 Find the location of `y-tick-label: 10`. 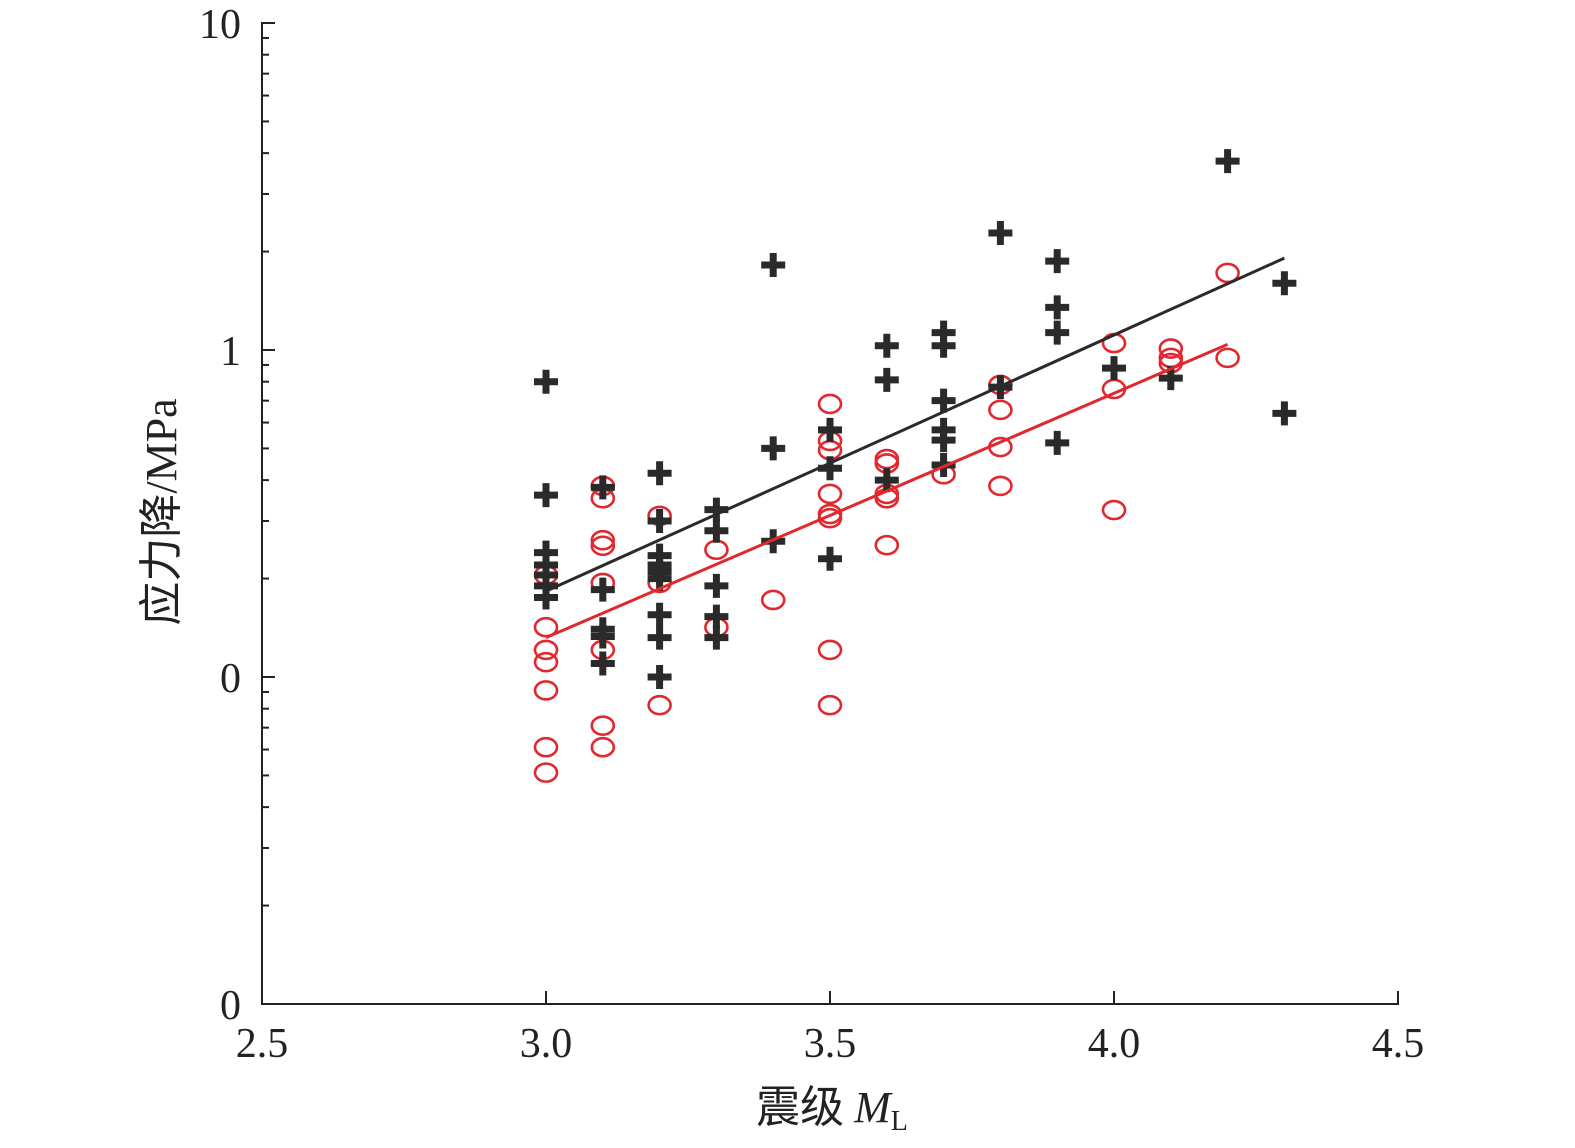

y-tick-label: 10 is located at coordinates (220, 25).